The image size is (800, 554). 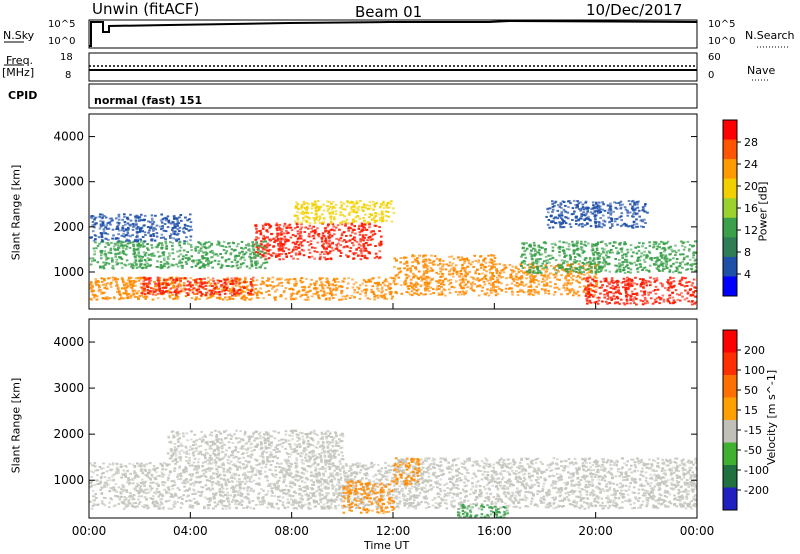 I want to click on nsky-line, so click(x=393, y=33).